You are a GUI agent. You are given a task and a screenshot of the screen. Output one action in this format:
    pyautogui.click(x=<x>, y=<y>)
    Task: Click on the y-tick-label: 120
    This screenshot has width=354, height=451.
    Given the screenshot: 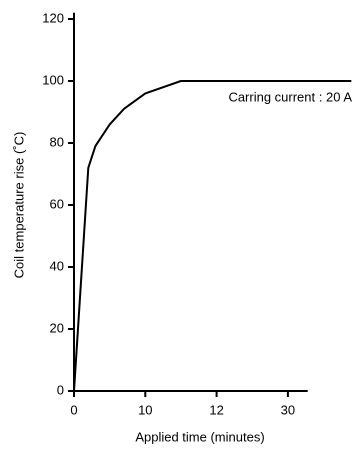 What is the action you would take?
    pyautogui.click(x=53, y=17)
    